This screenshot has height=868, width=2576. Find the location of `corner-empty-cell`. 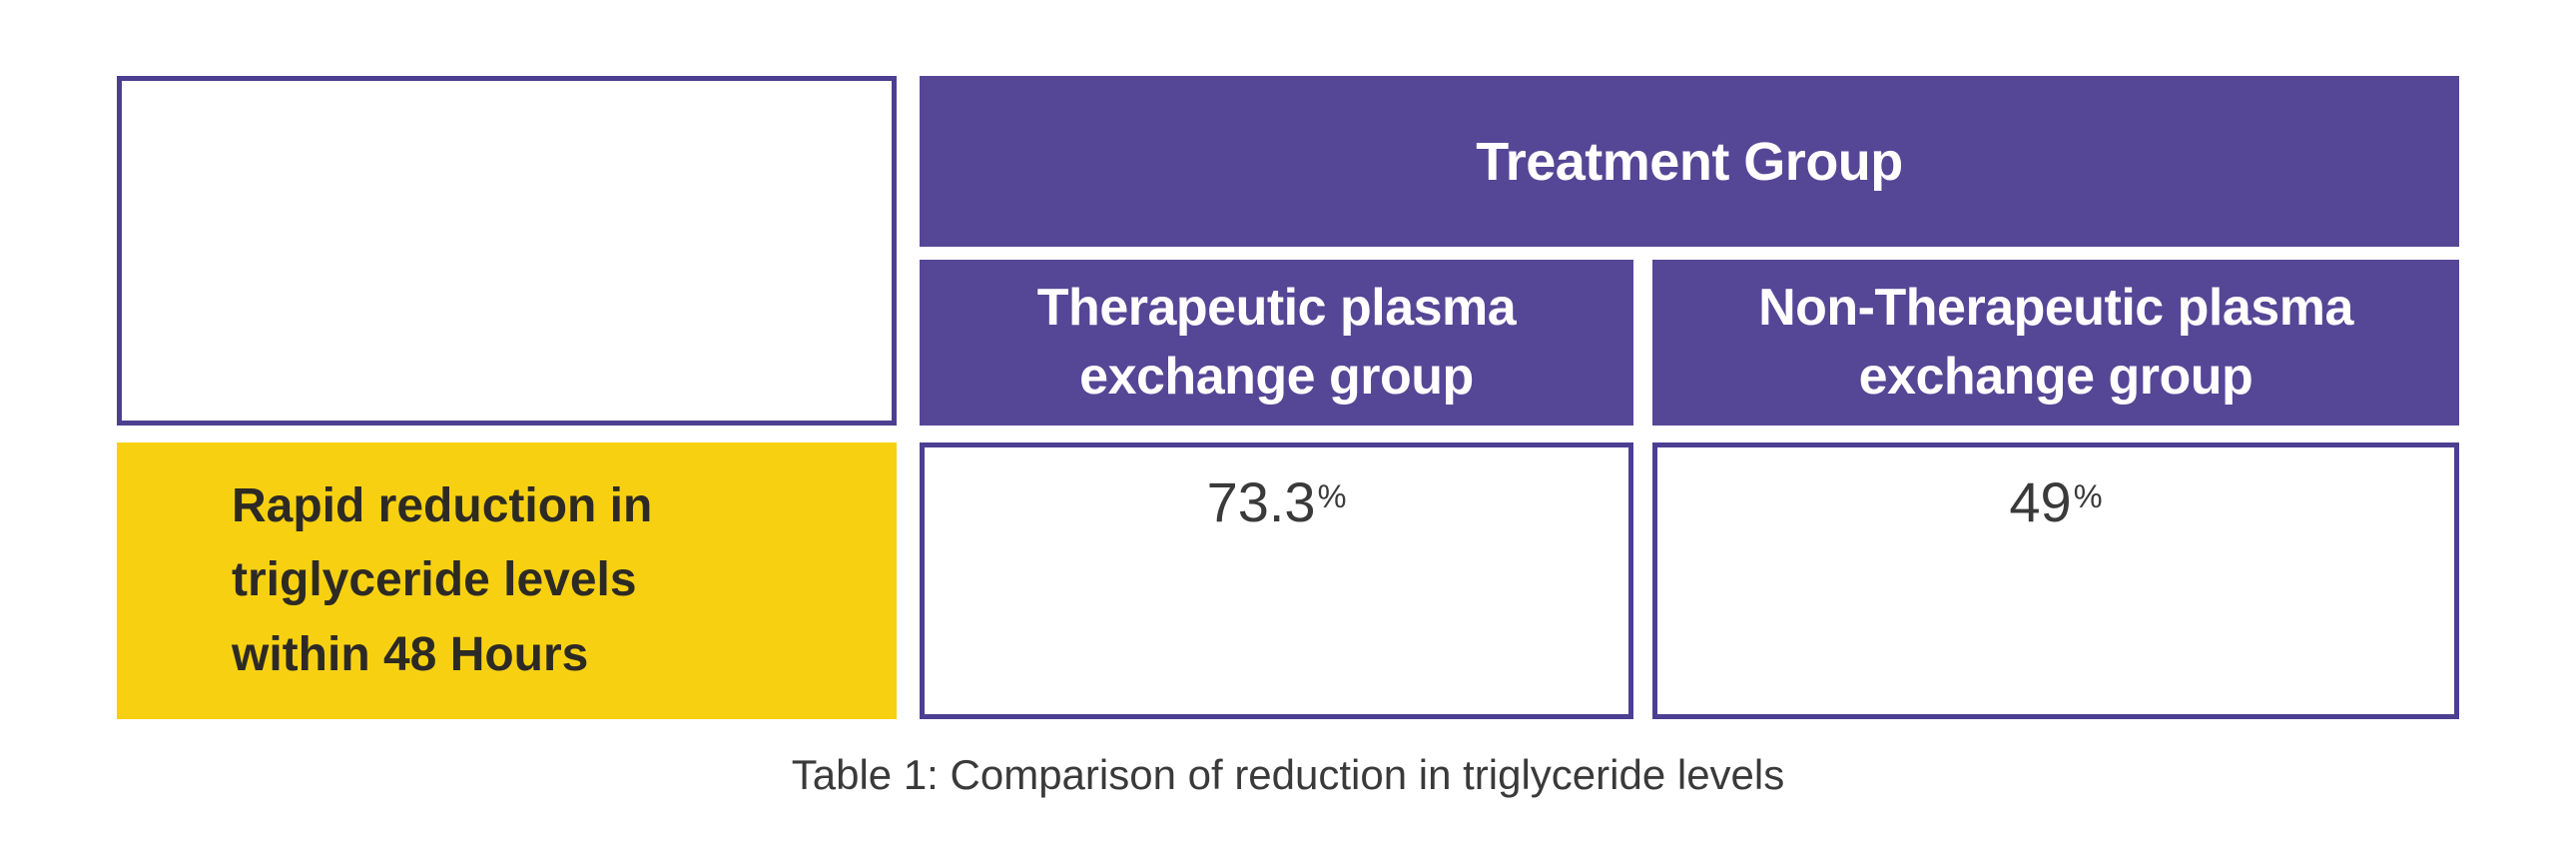

corner-empty-cell is located at coordinates (507, 251).